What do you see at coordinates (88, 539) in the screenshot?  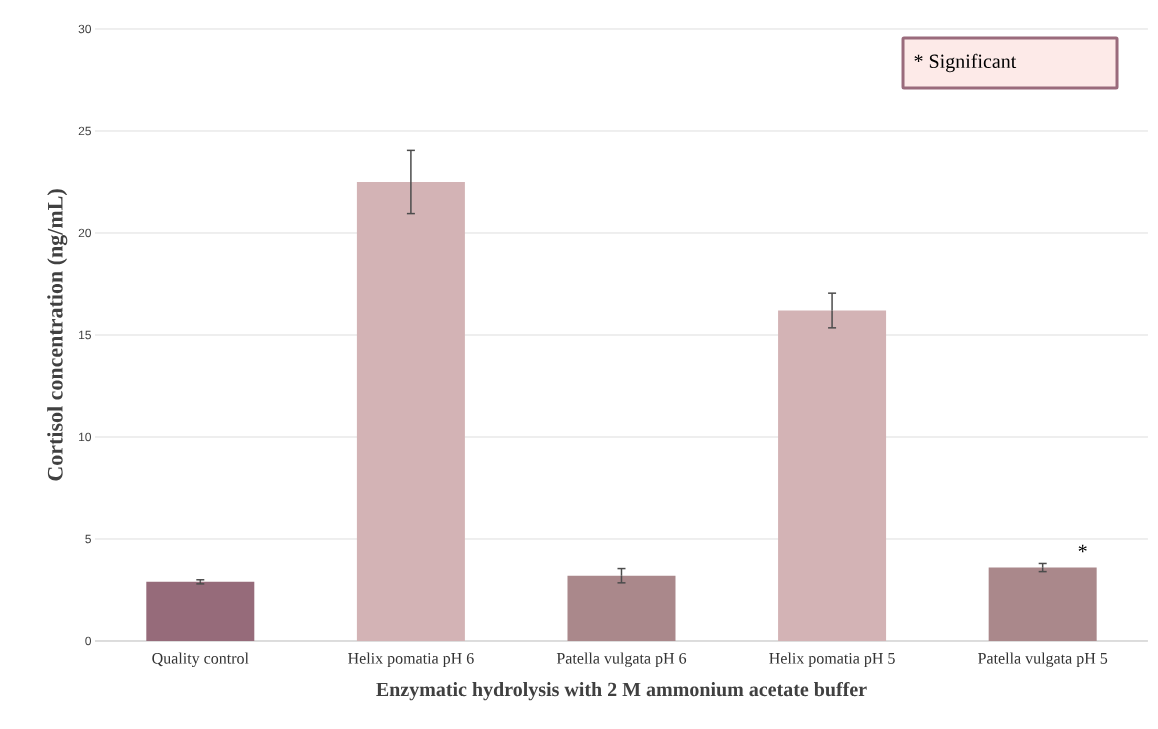 I see `y-tick-label: 5` at bounding box center [88, 539].